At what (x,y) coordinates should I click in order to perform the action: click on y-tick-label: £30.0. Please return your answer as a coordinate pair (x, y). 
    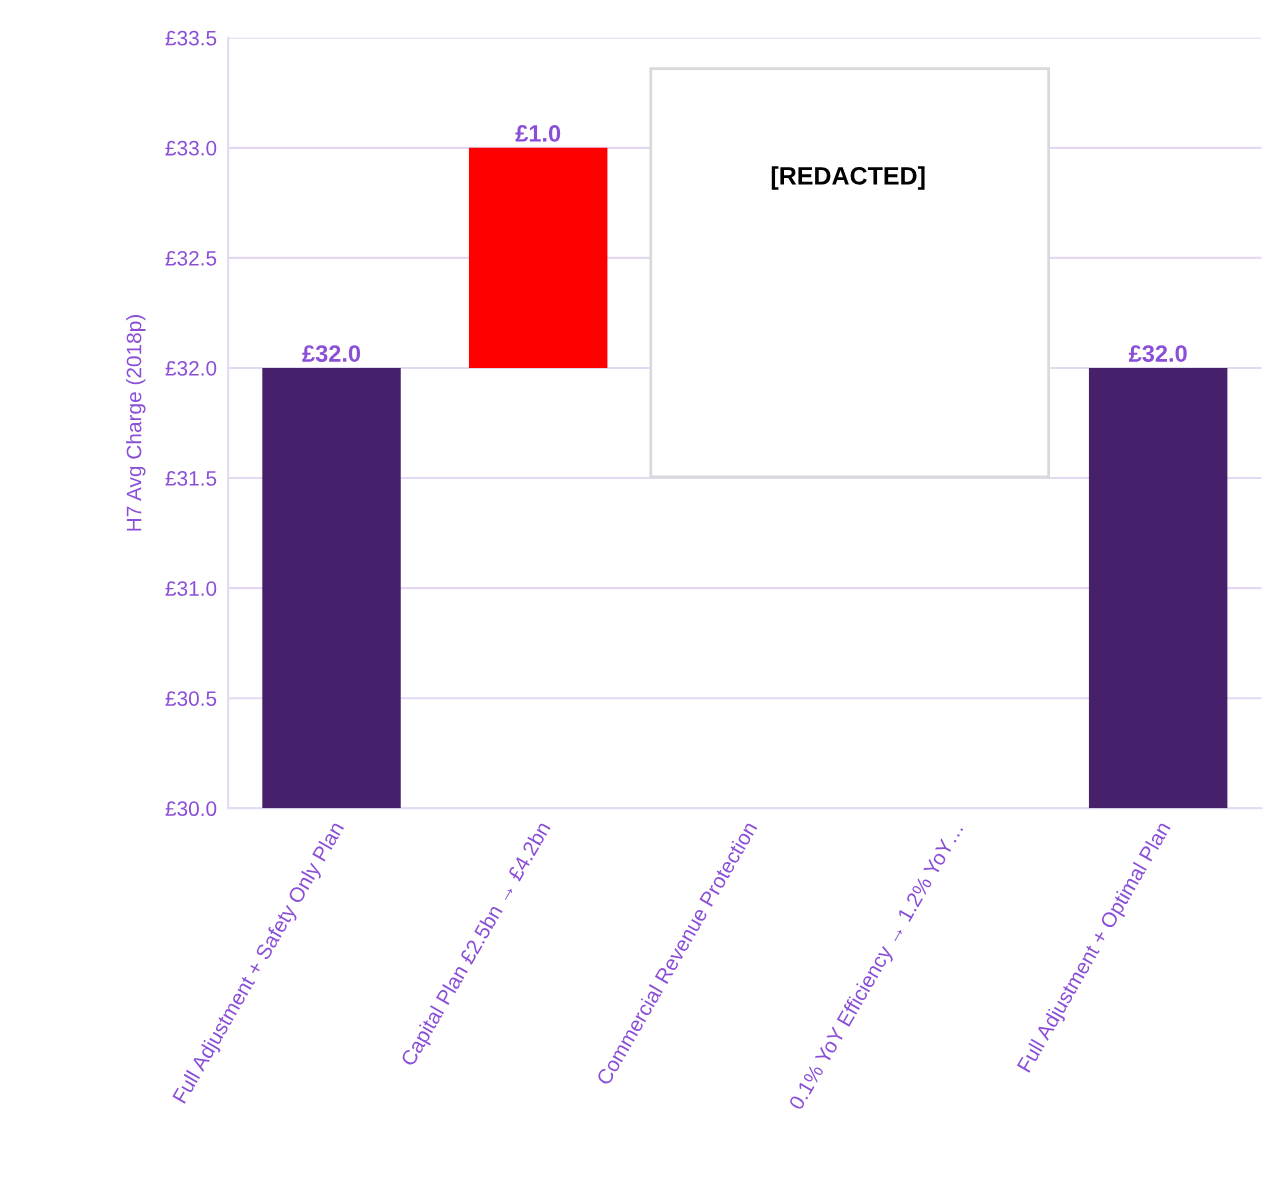
    Looking at the image, I should click on (191, 809).